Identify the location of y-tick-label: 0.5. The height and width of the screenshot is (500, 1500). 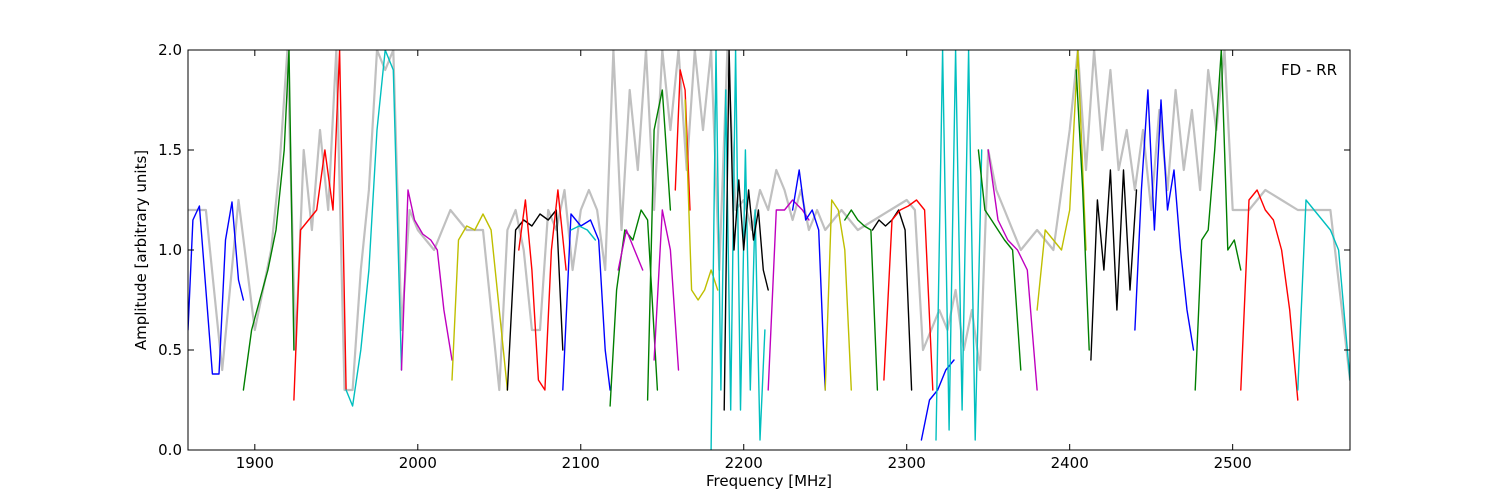
(170, 350).